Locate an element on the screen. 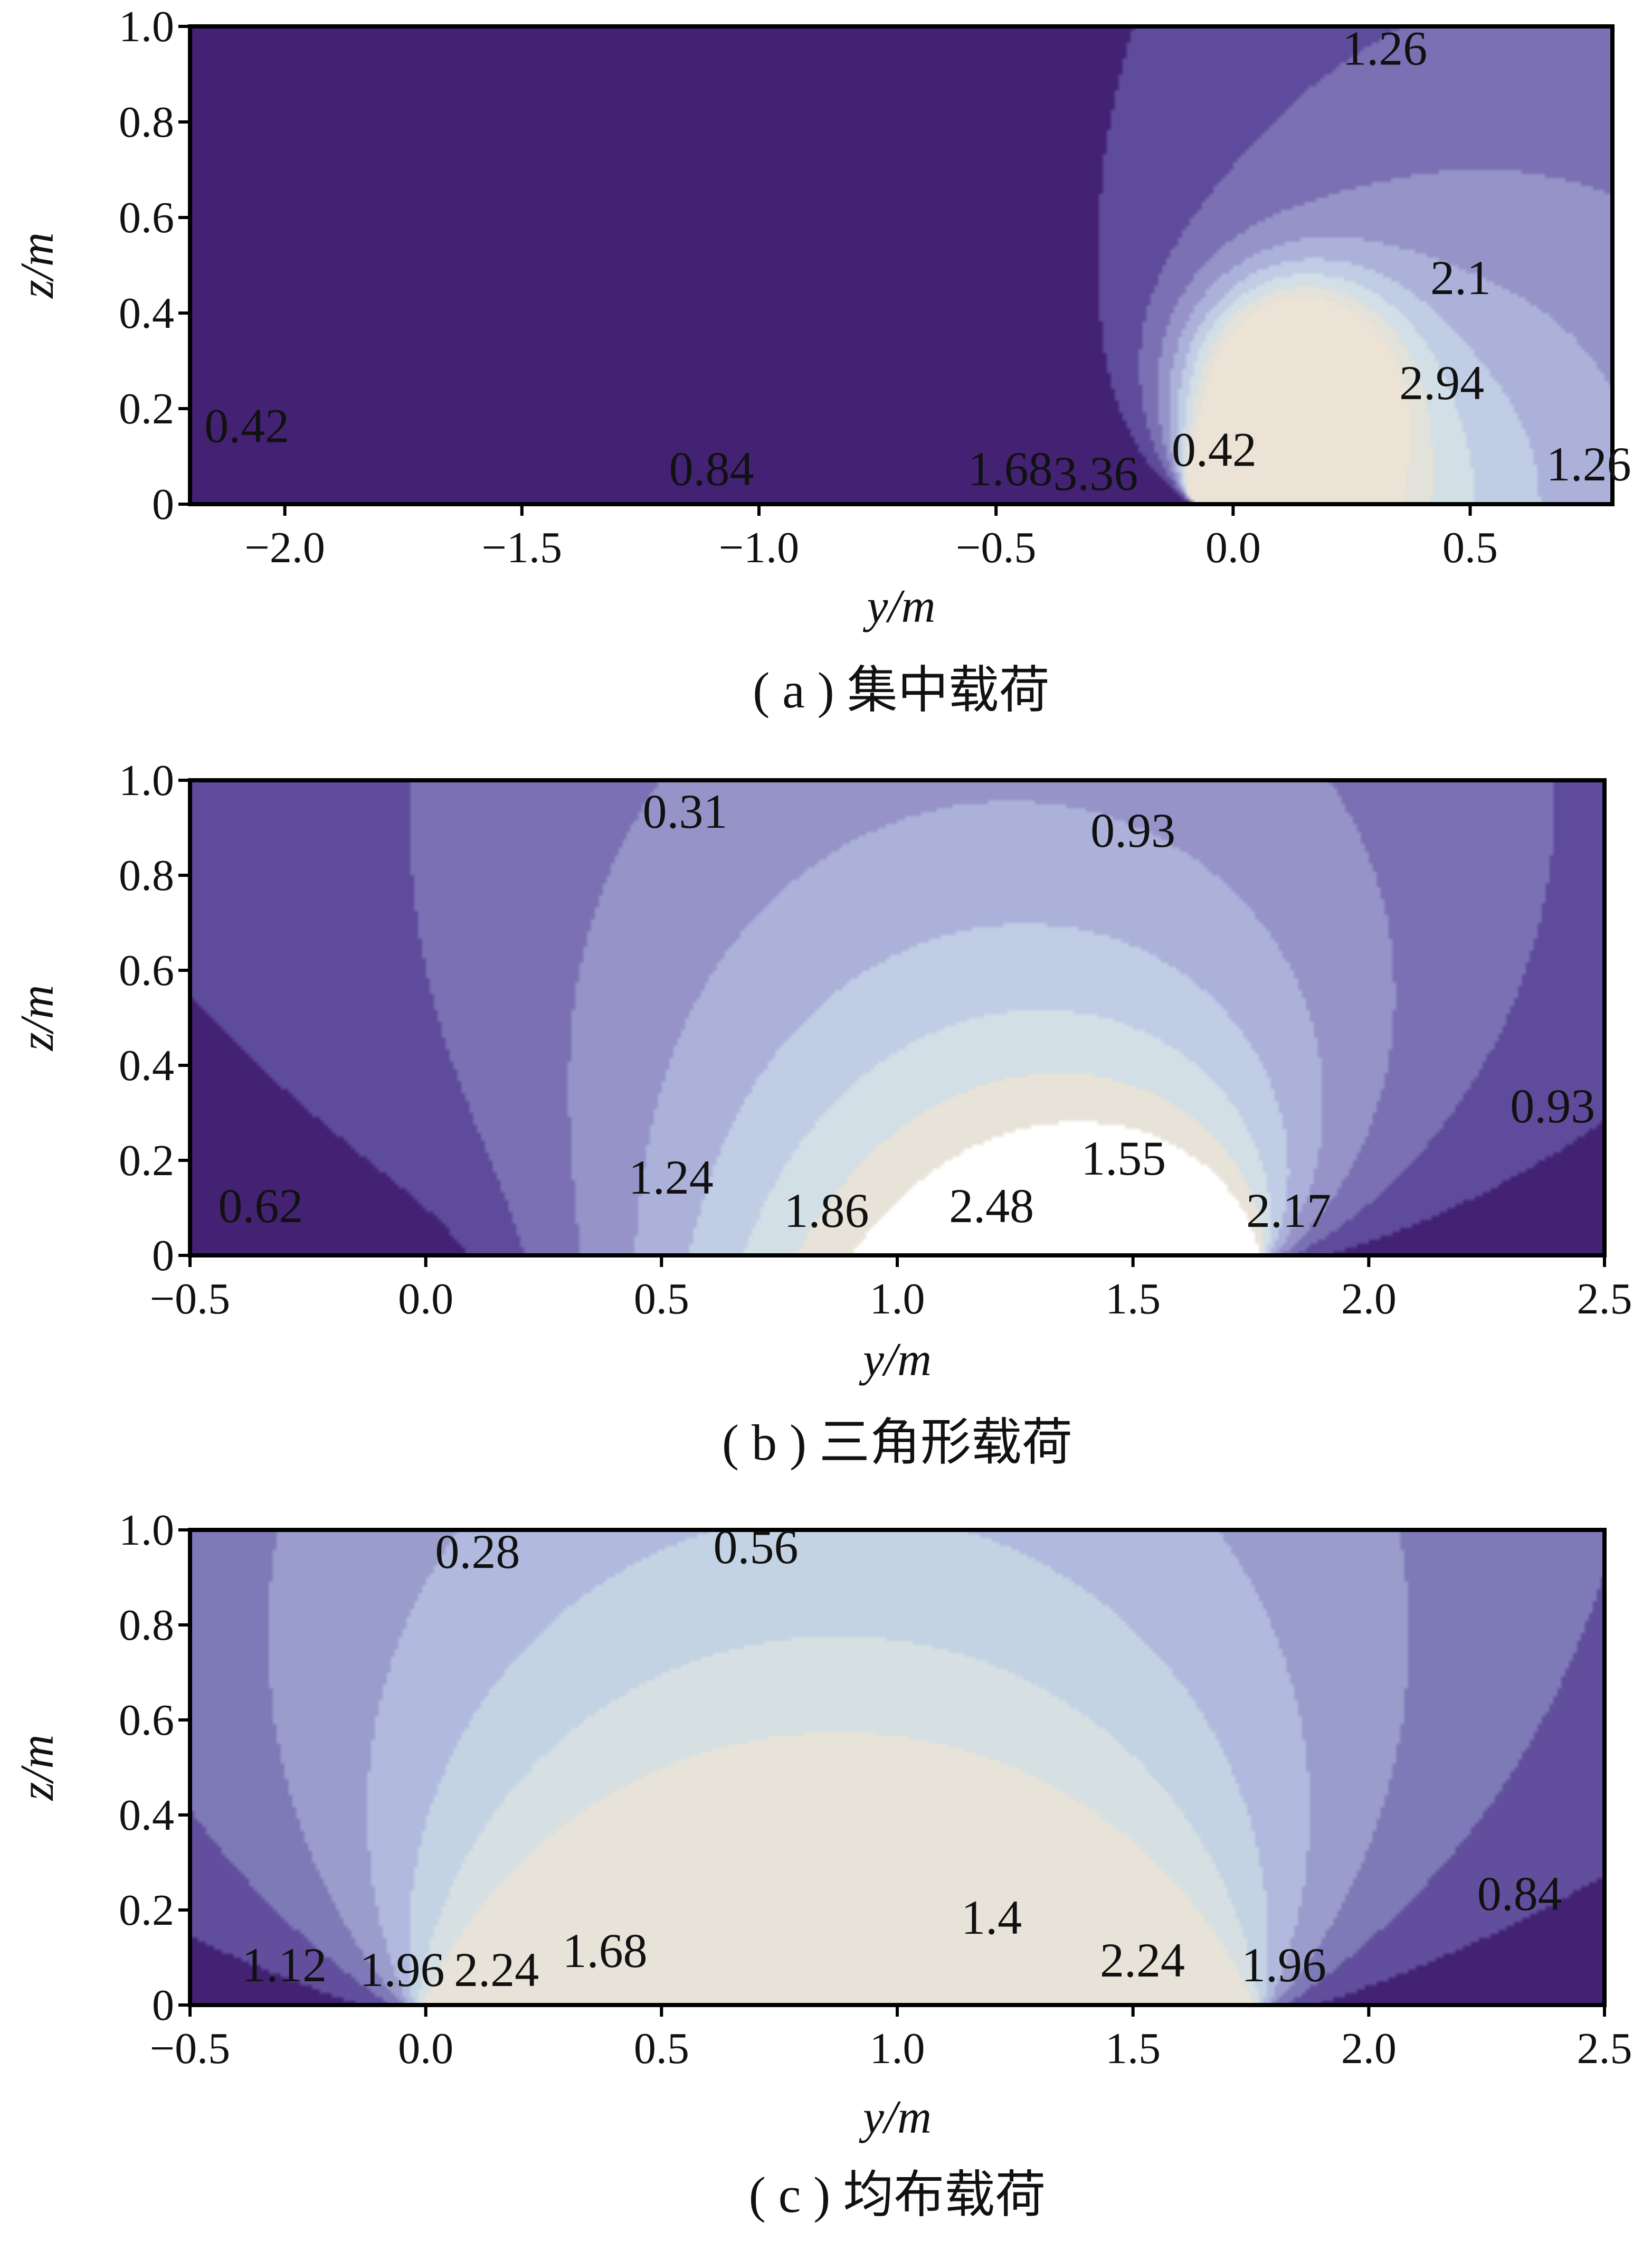 The image size is (1652, 2241). contour-label: 2.94 is located at coordinates (1441, 383).